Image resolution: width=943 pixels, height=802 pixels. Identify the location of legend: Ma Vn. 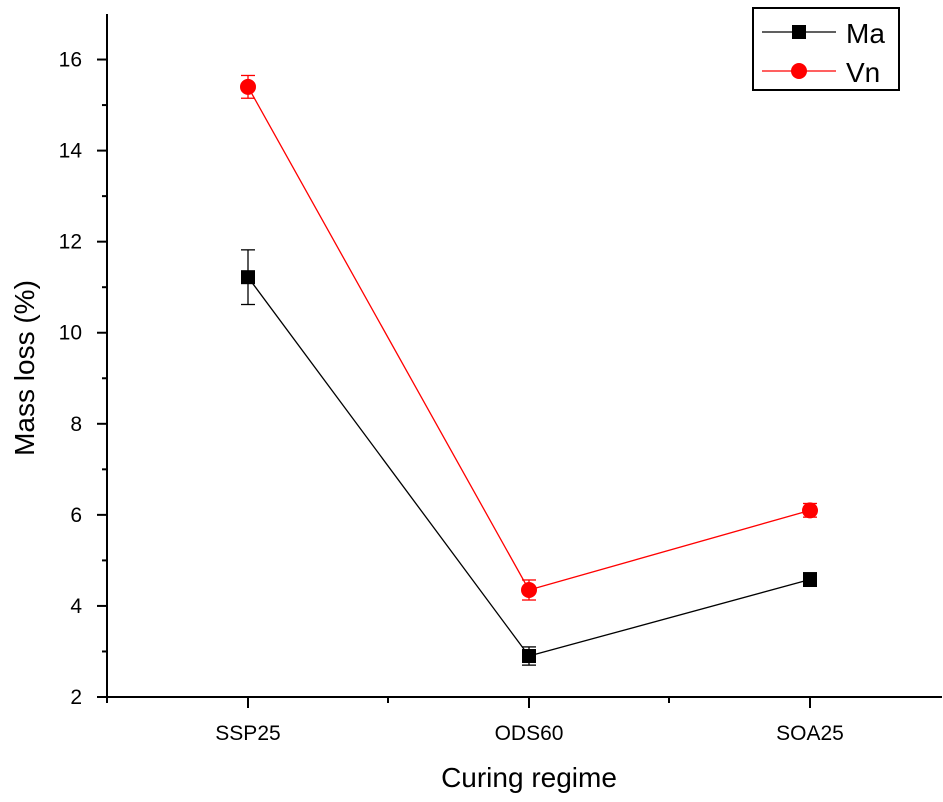
(826, 49).